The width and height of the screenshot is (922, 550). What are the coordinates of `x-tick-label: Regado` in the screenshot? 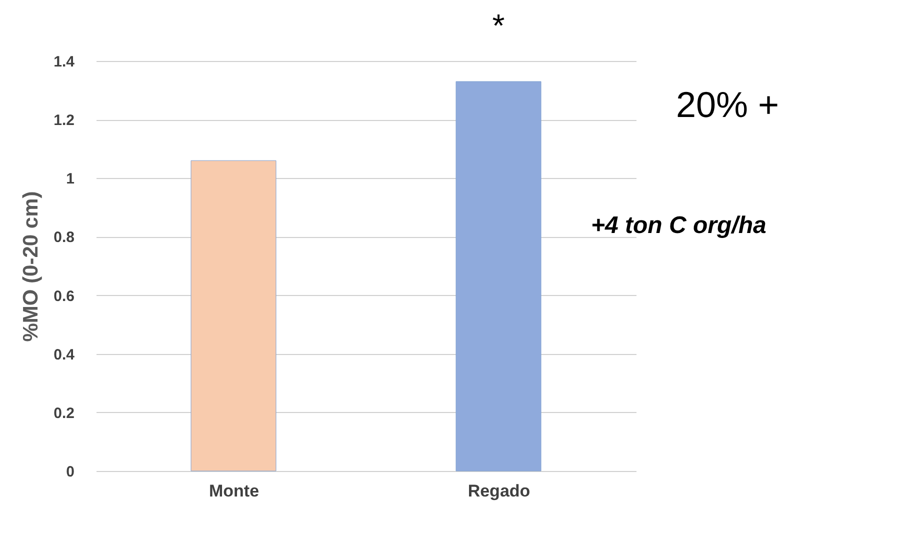 It's located at (499, 491).